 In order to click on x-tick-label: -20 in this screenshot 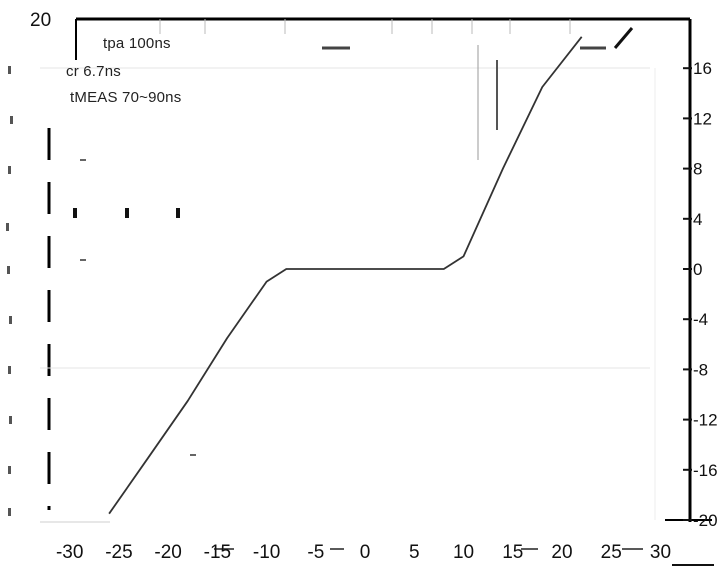, I will do `click(167, 552)`.